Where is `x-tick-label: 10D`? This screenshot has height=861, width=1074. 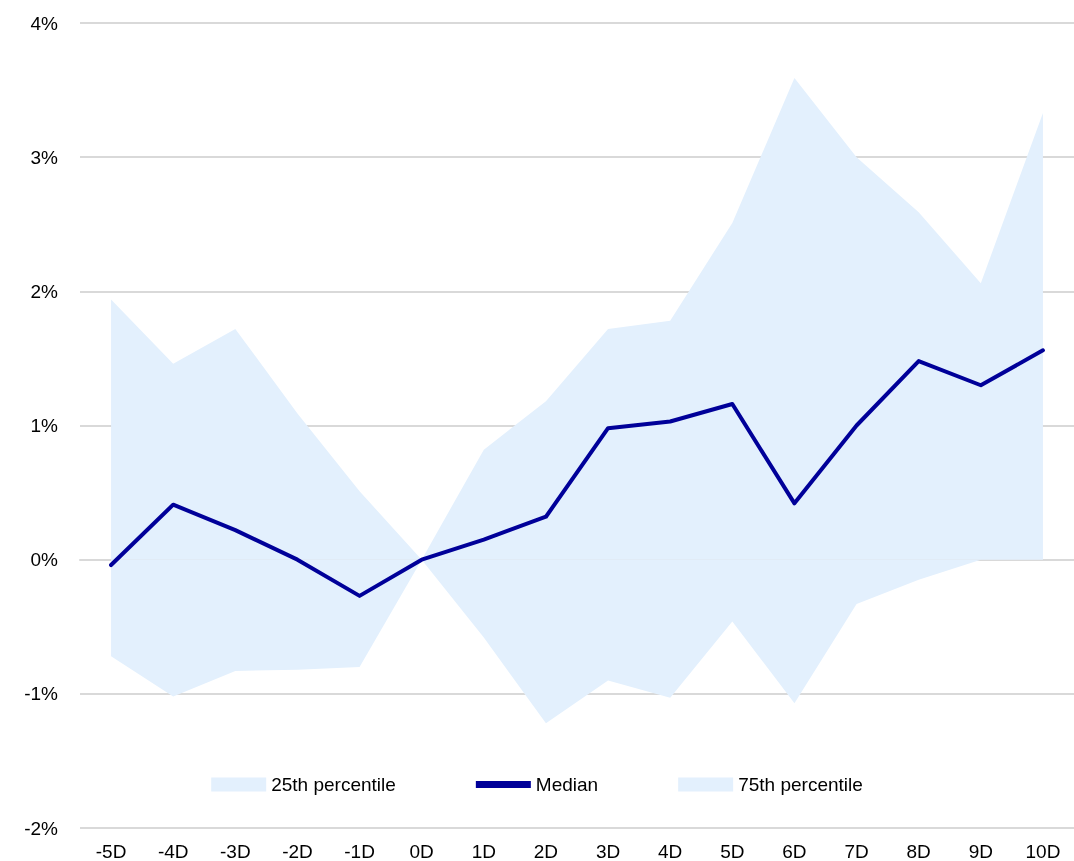
x-tick-label: 10D is located at coordinates (1043, 851).